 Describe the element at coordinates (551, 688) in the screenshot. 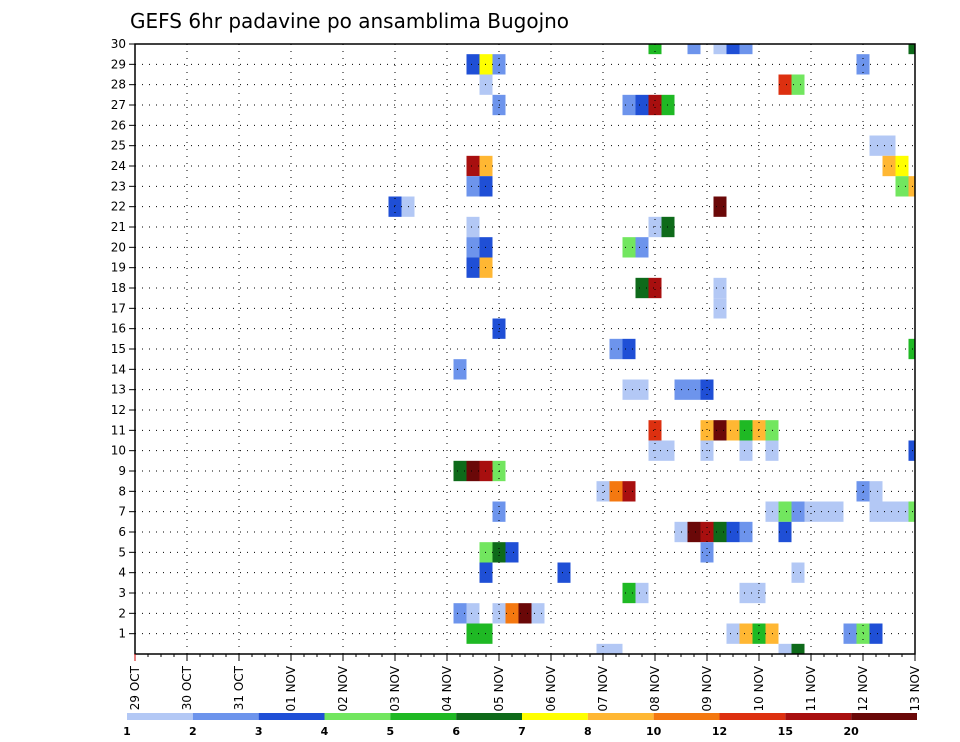

I see `x-tick-label: 06 NOV` at that location.